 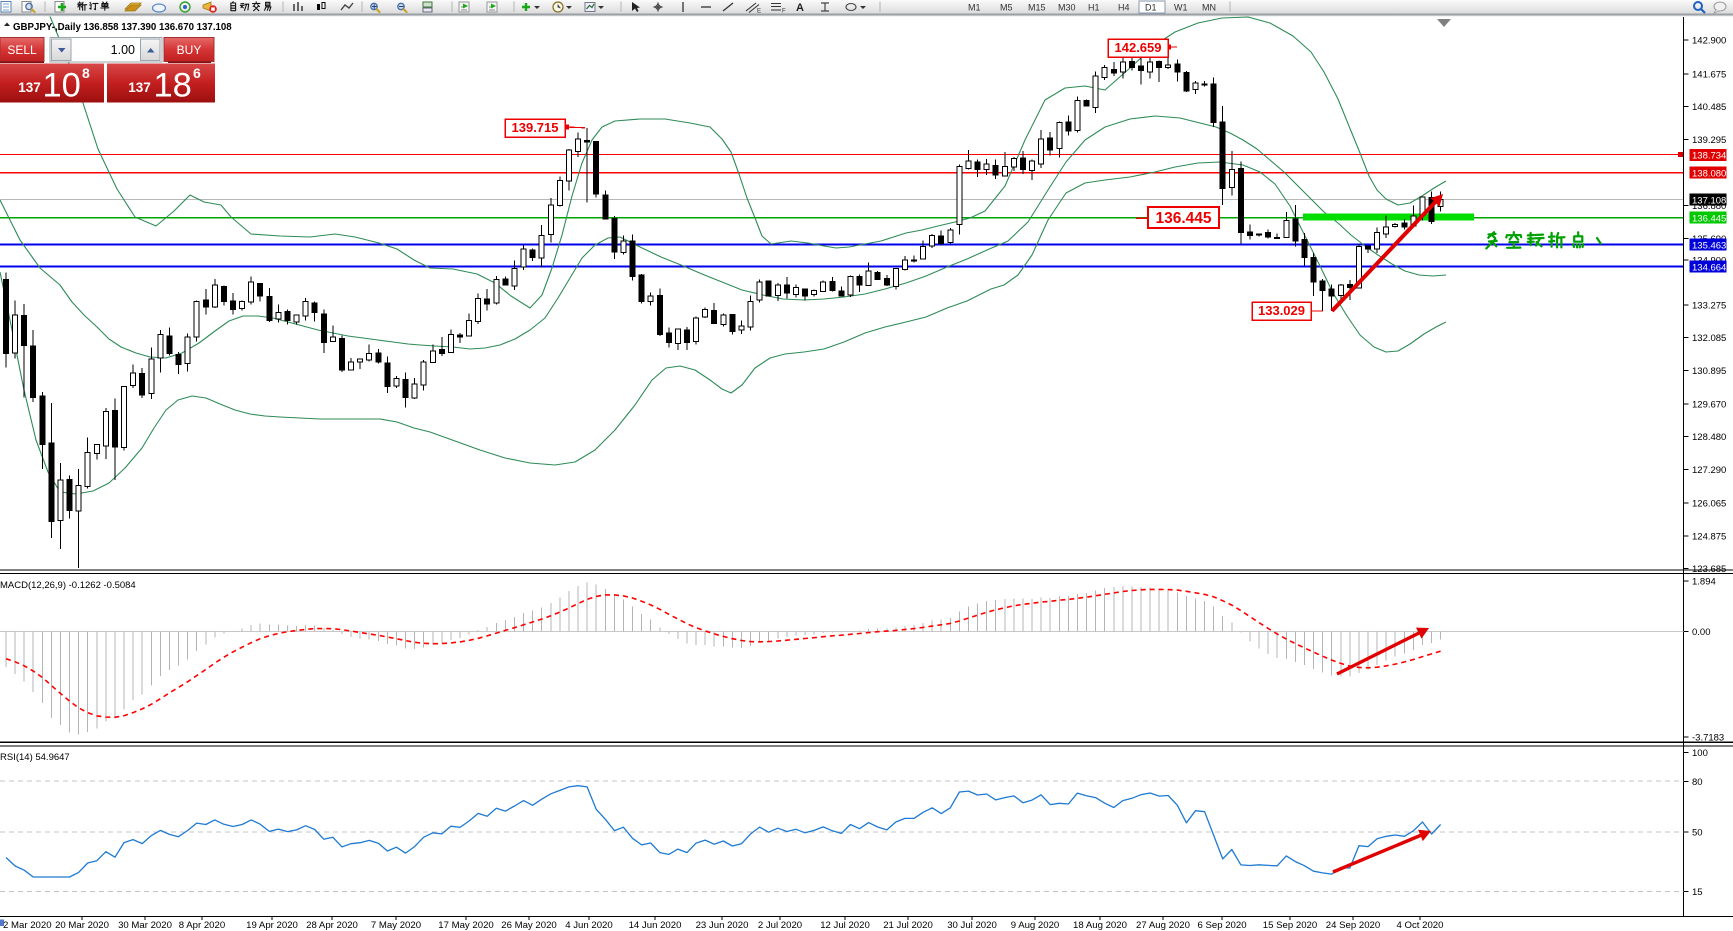 What do you see at coordinates (332, 925) in the screenshot?
I see `svg-text: 28 Apr 2020` at bounding box center [332, 925].